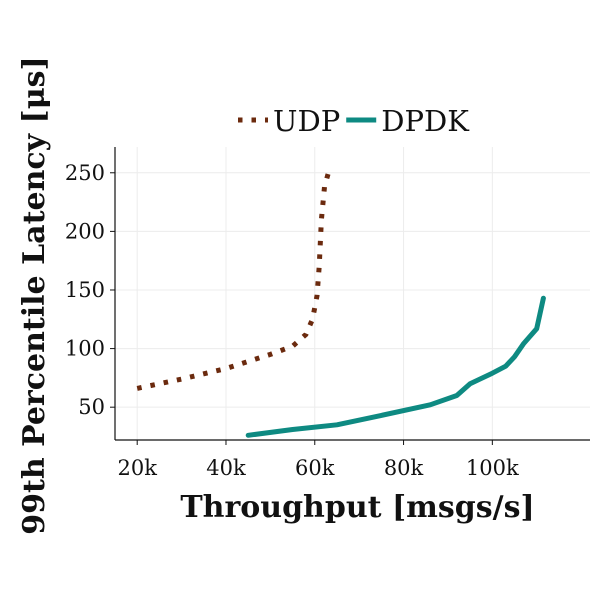  Describe the element at coordinates (357, 507) in the screenshot. I see `x-axis-title: Throughput [msgs/s]` at that location.